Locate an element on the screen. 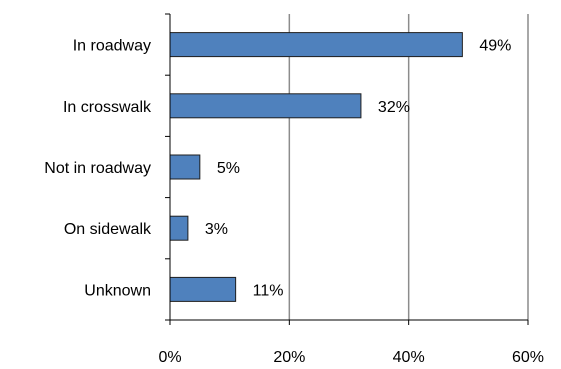  value-label-3: 3% is located at coordinates (216, 229).